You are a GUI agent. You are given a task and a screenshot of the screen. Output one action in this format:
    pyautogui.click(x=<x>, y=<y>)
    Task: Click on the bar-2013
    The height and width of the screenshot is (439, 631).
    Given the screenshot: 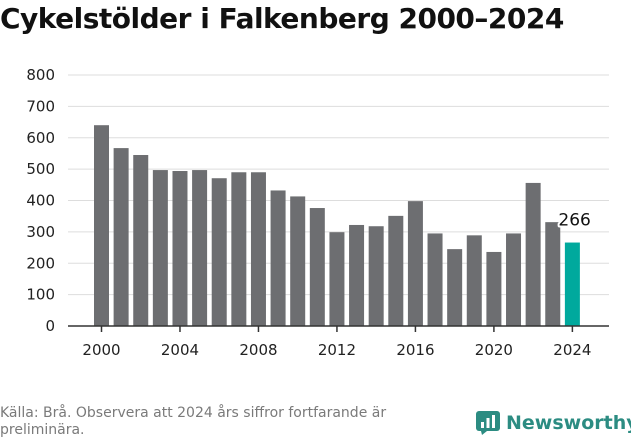 What is the action you would take?
    pyautogui.click(x=357, y=275)
    